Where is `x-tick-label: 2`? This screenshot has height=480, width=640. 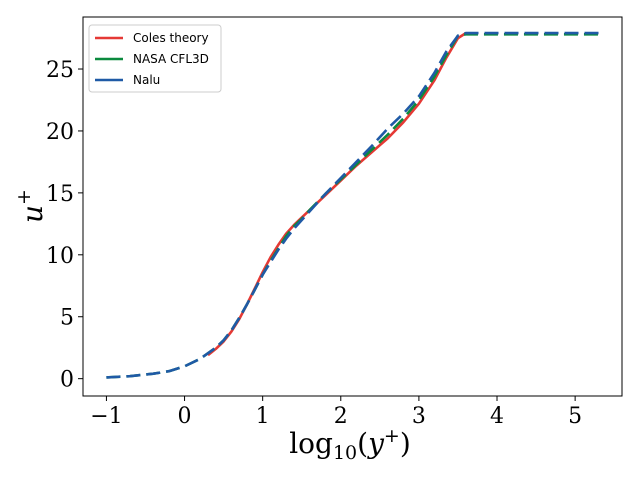 x-tick-label: 2 is located at coordinates (341, 416).